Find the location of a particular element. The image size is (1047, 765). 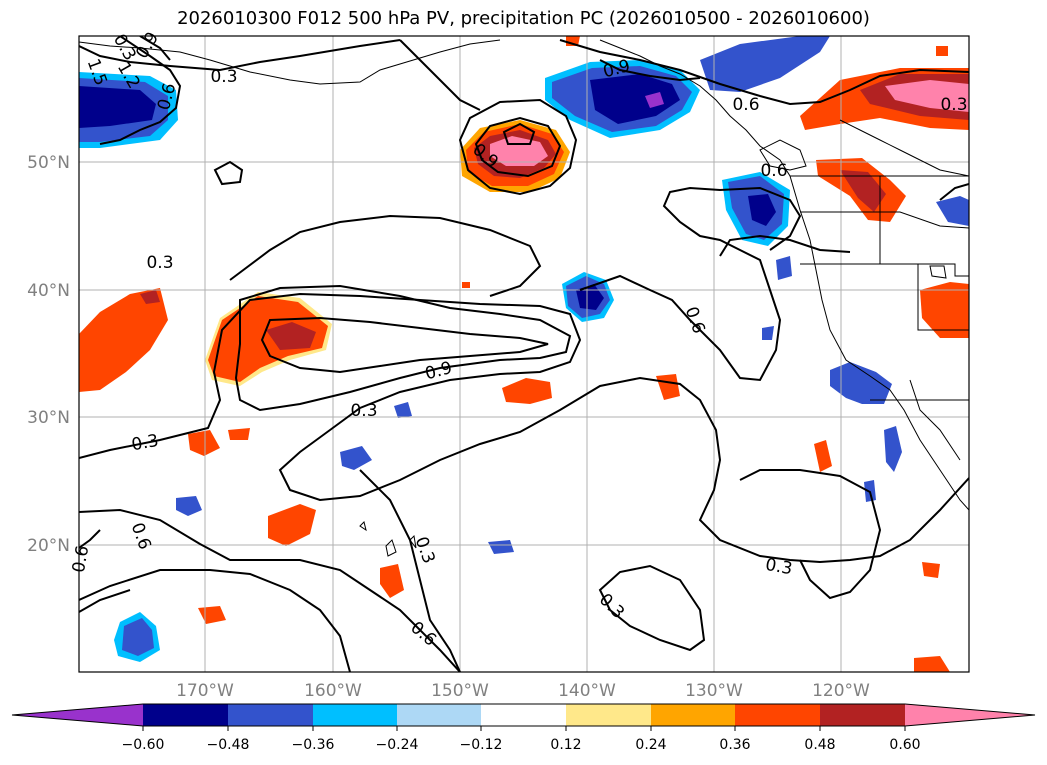

colorbar-tick-label: 0.48 is located at coordinates (819, 745).